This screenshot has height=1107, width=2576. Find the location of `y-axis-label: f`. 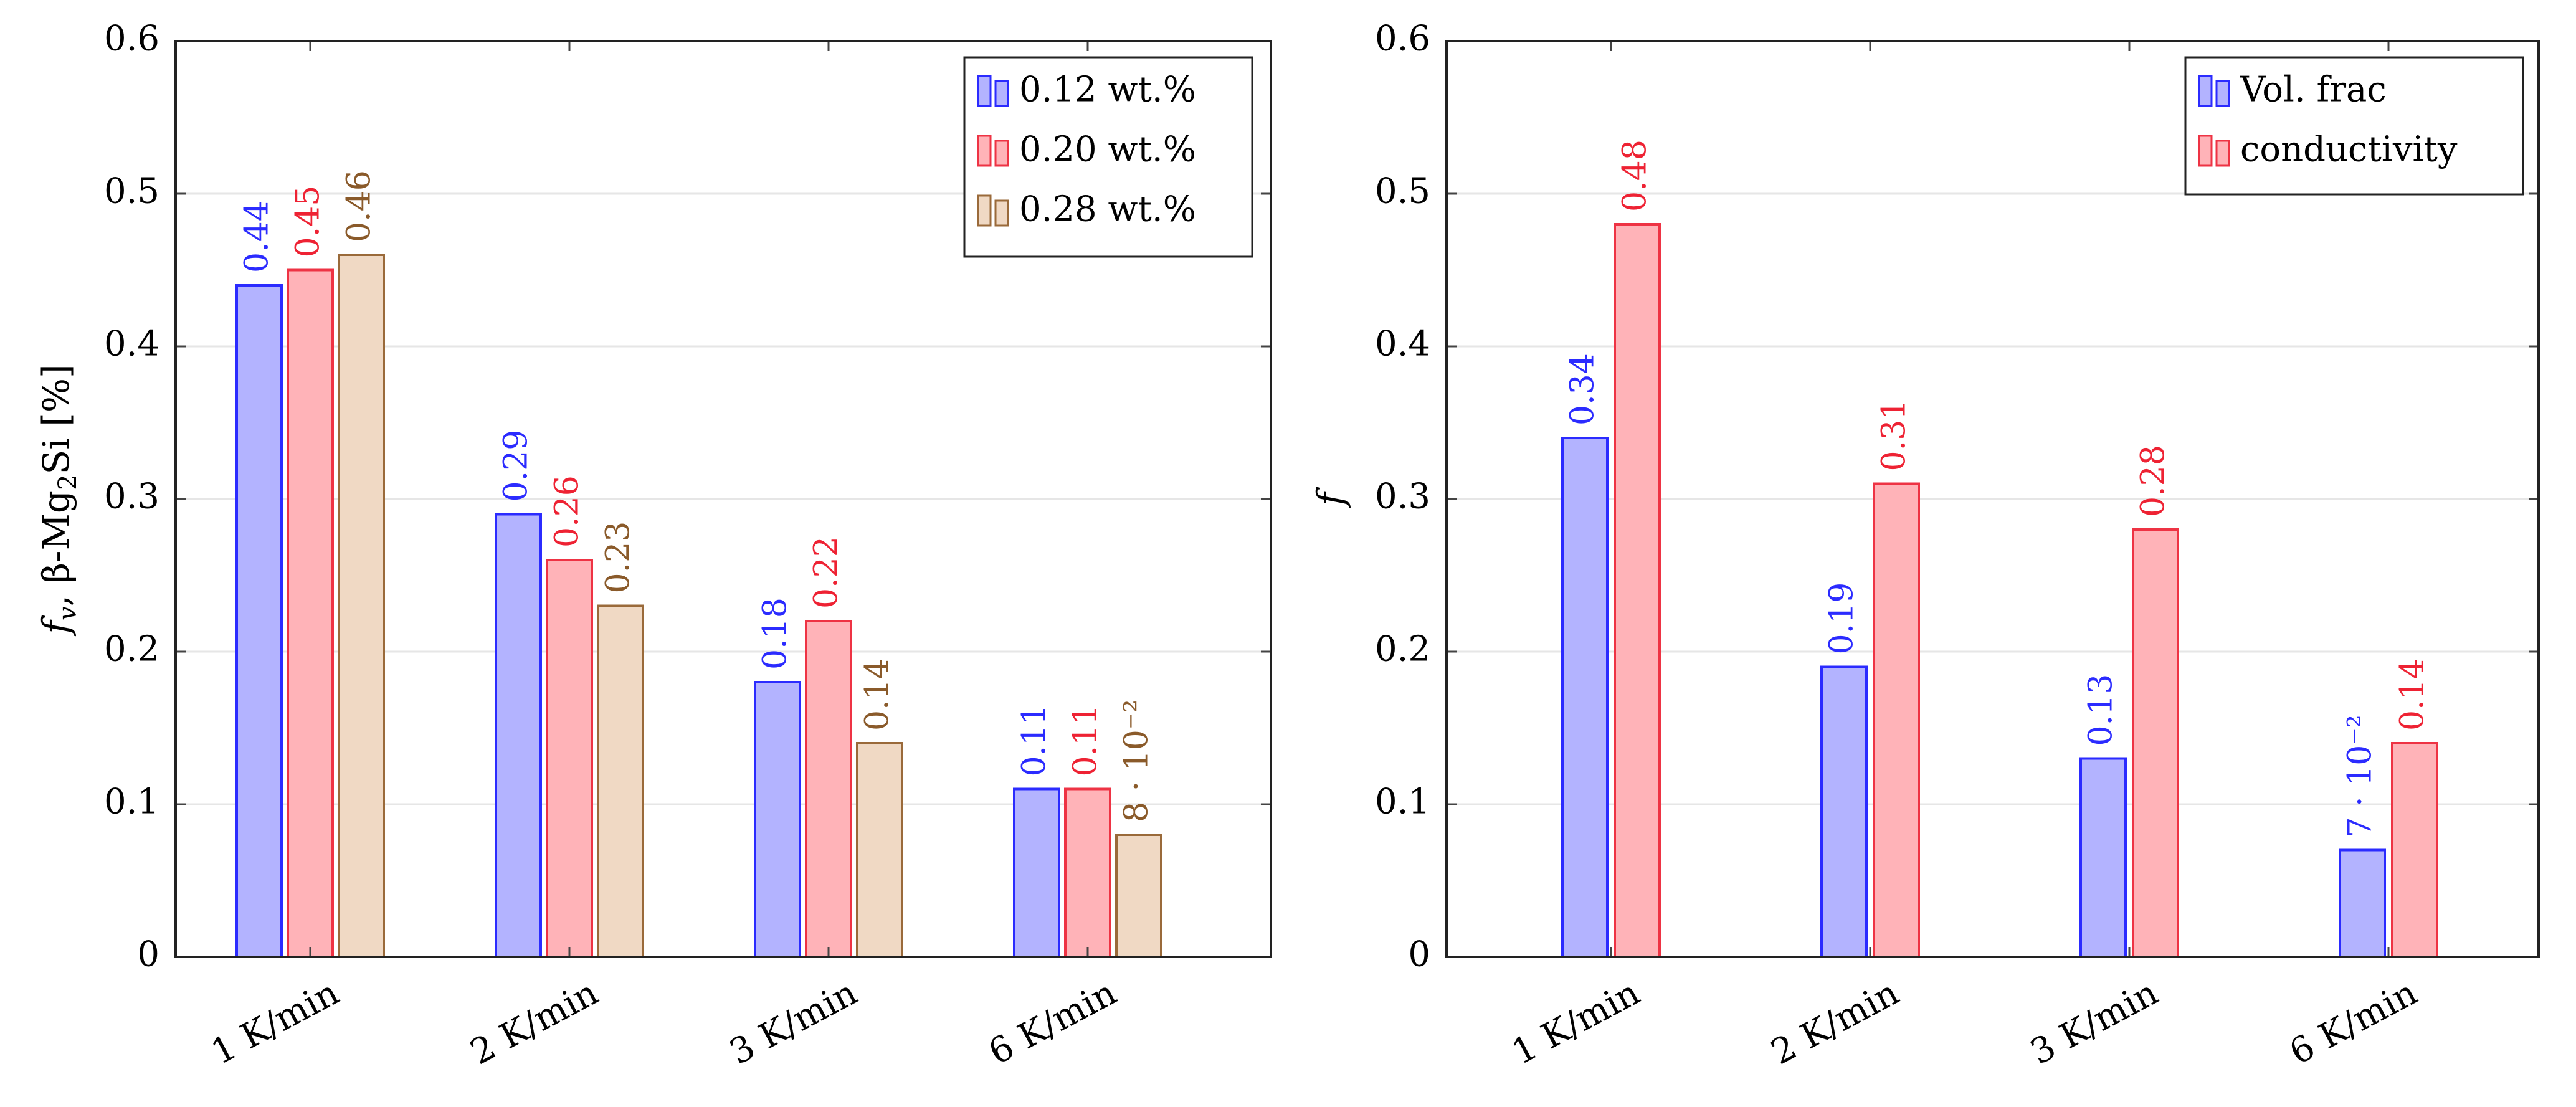

y-axis-label: f is located at coordinates (1331, 498).